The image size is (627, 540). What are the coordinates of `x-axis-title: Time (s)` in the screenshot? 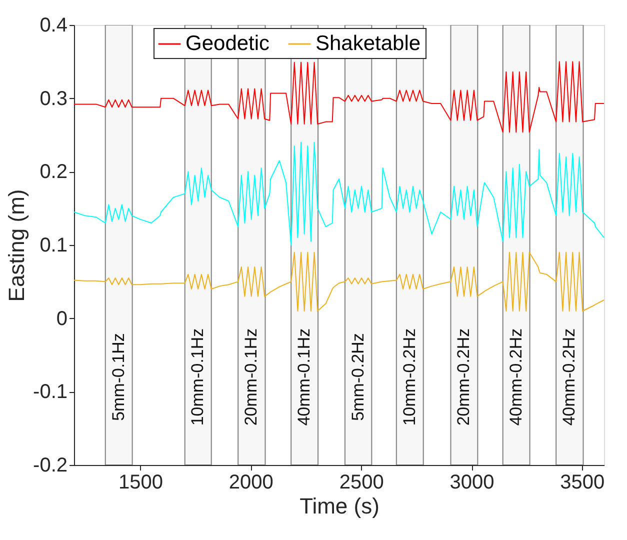 It's located at (340, 506).